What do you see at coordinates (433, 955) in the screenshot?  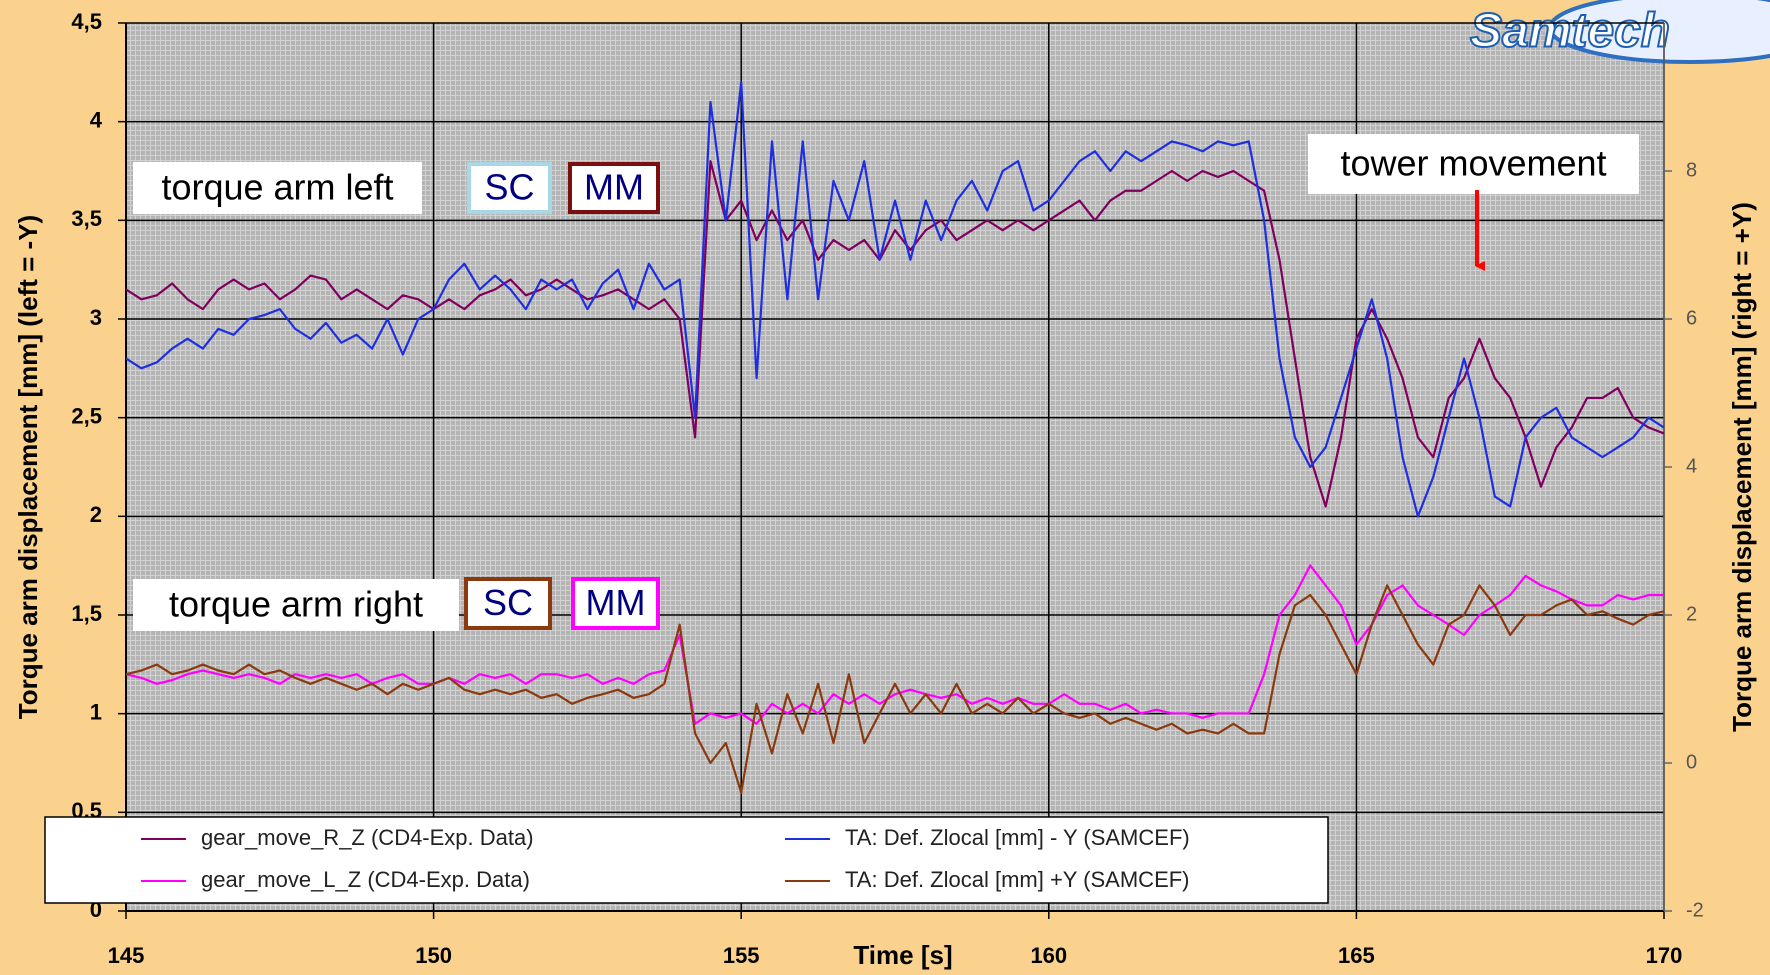 I see `x-tick-label: 150` at bounding box center [433, 955].